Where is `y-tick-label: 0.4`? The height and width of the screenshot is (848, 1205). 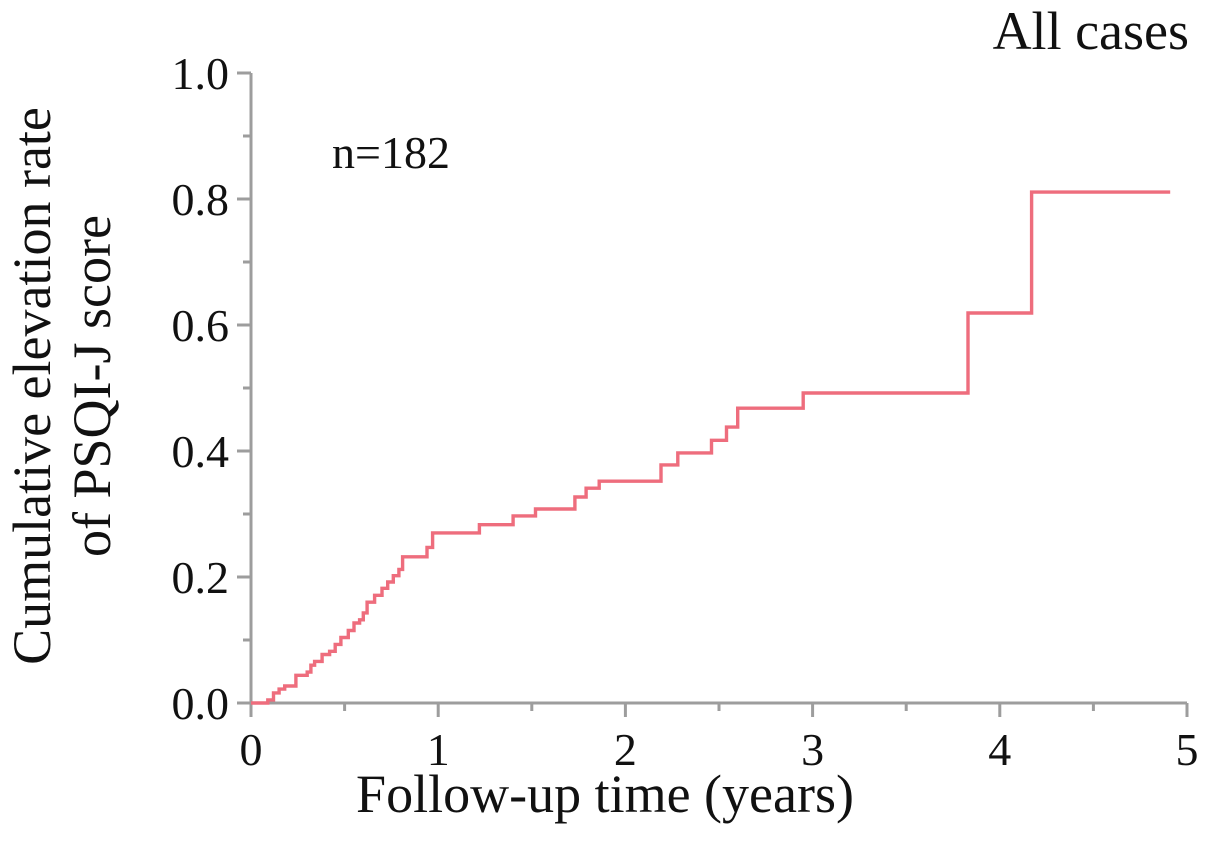
y-tick-label: 0.4 is located at coordinates (201, 451).